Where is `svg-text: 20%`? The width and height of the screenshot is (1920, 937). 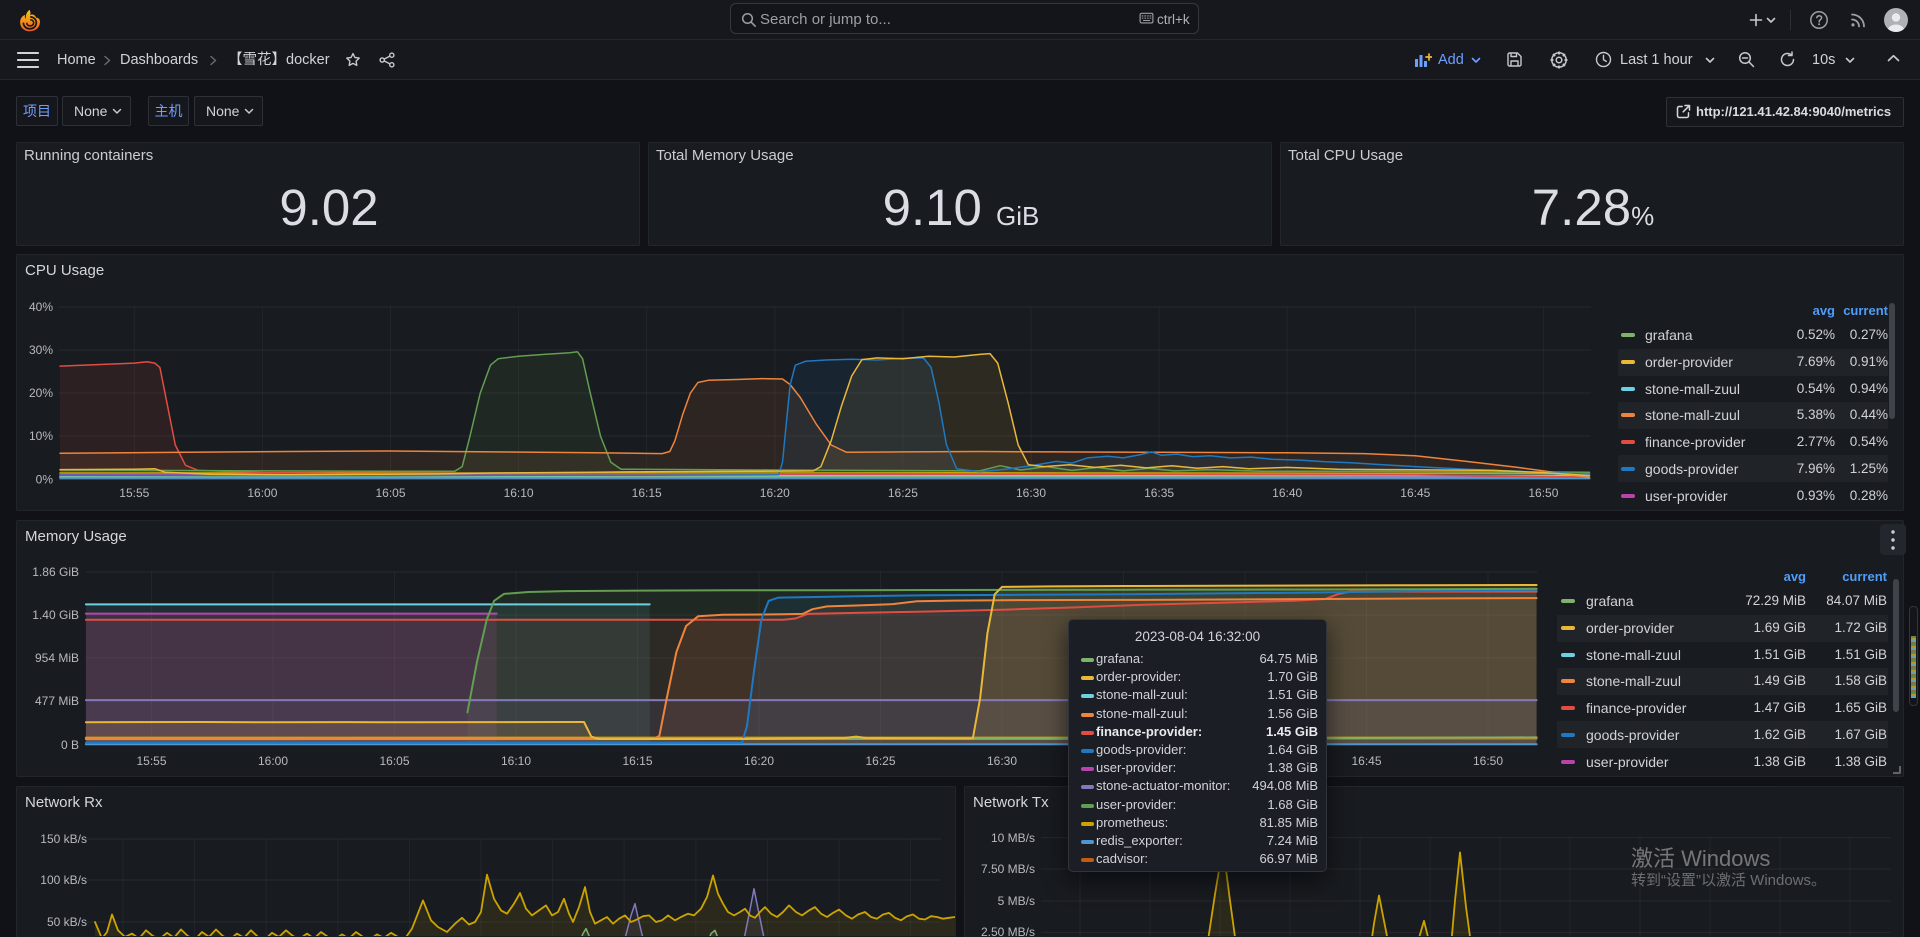 svg-text: 20% is located at coordinates (41, 393).